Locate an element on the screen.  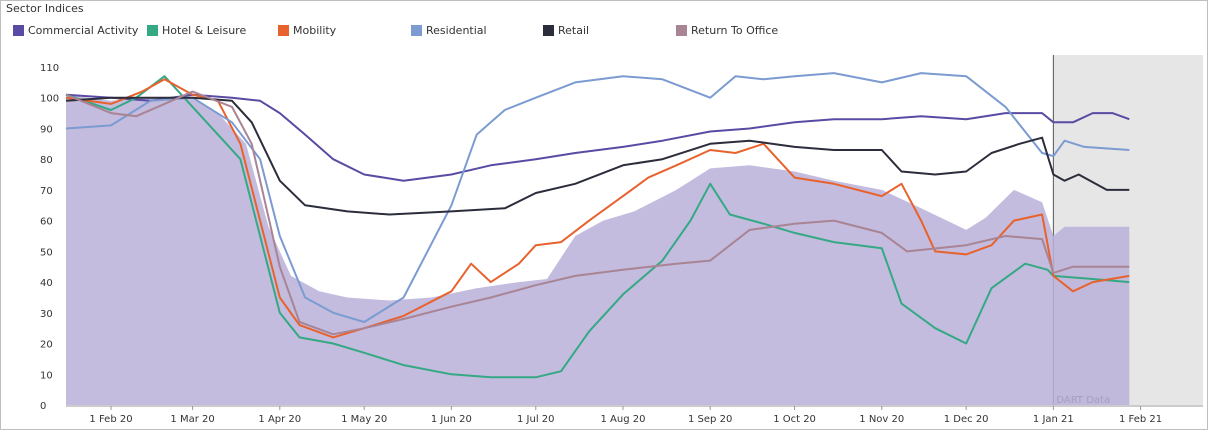
y-tick-label: 40 is located at coordinates (46, 283).